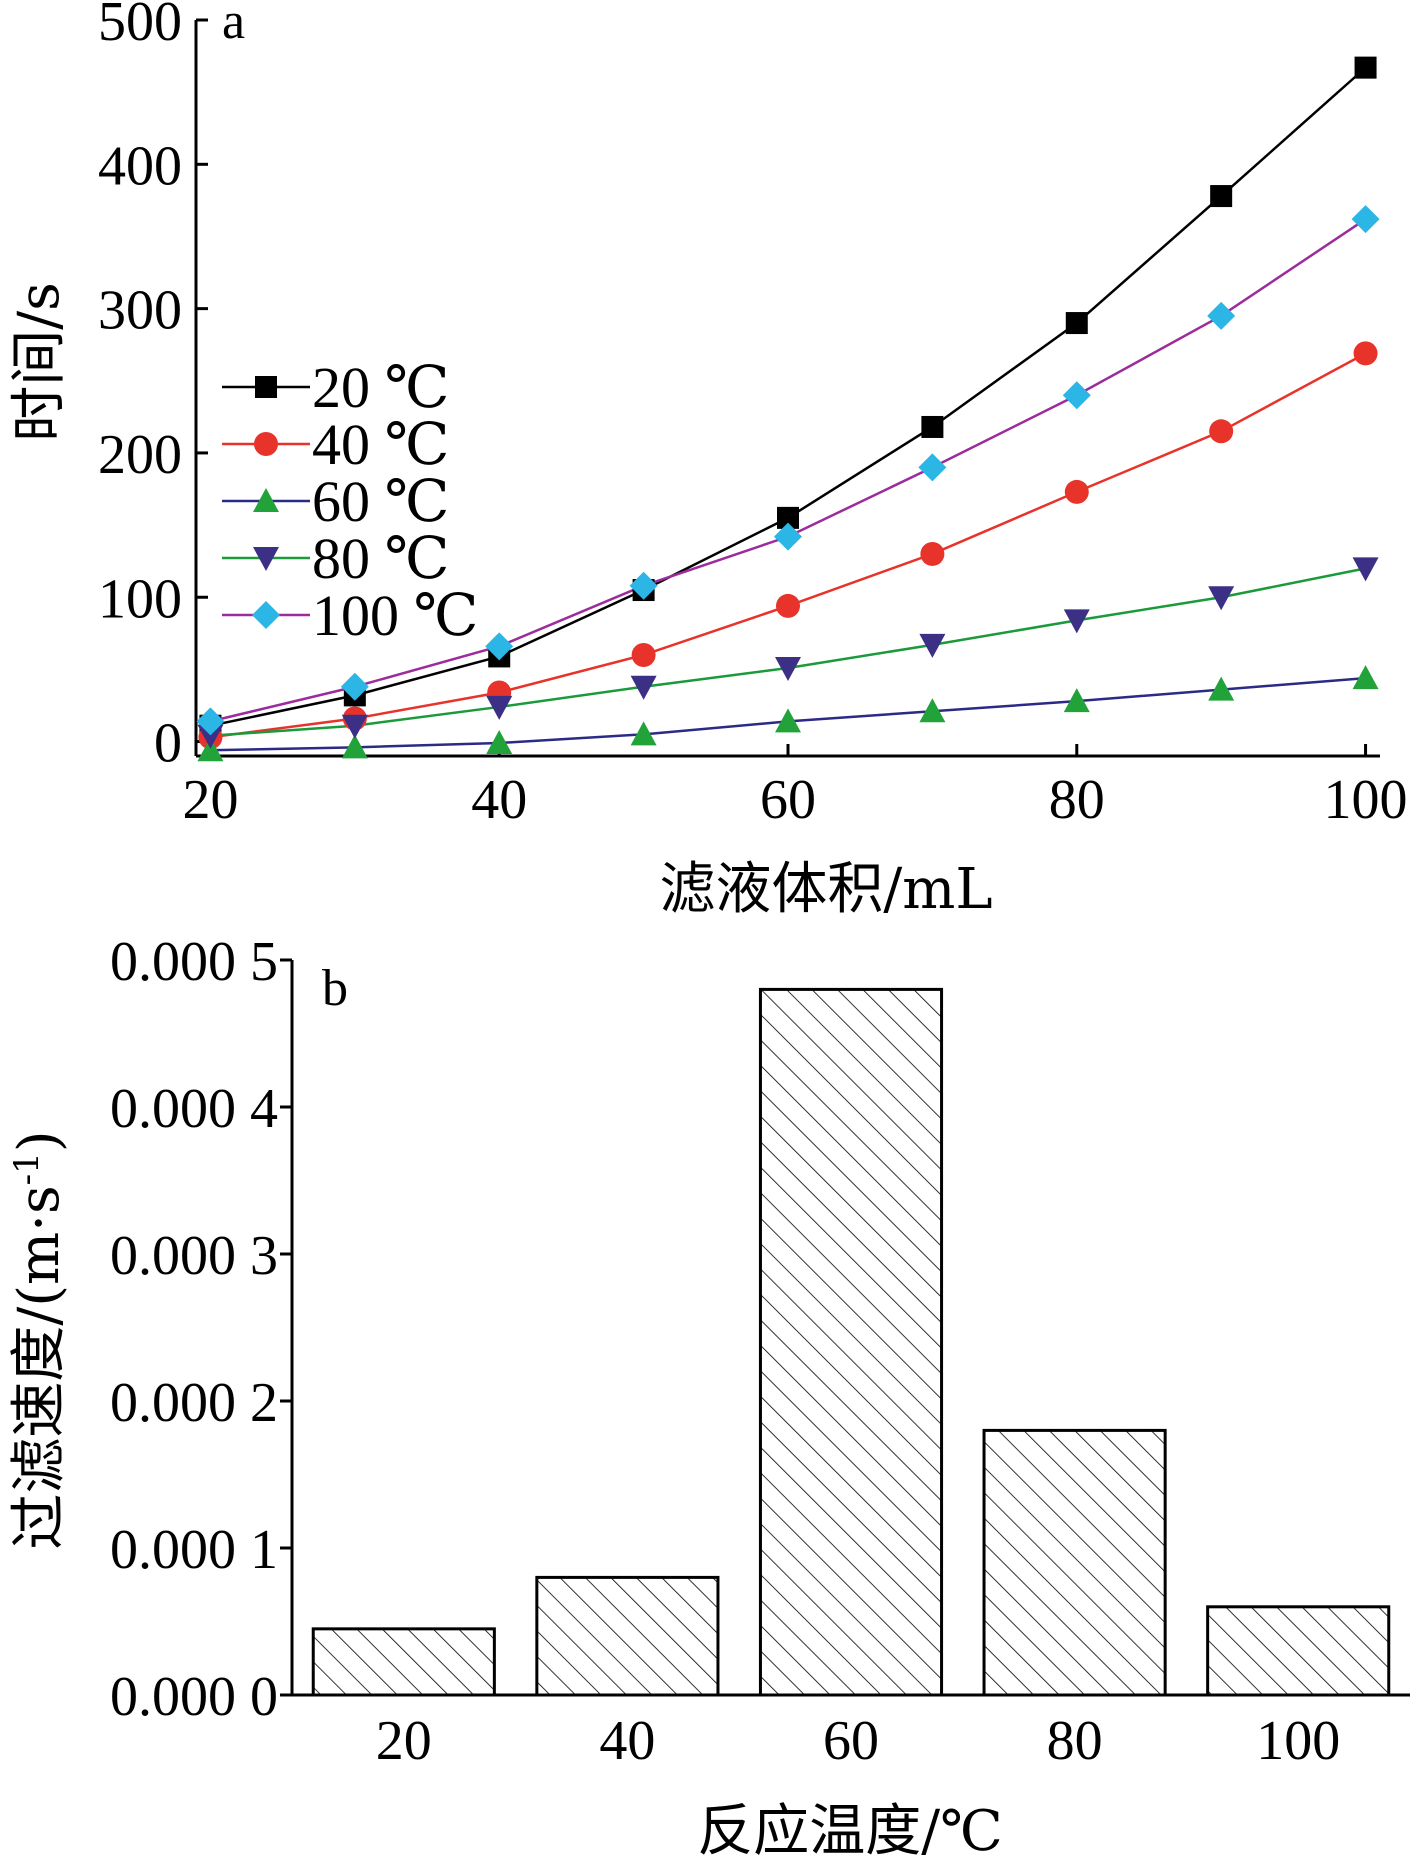 This screenshot has height=1866, width=1417. I want to click on panel-b-x-tick-label: 20, so click(404, 1741).